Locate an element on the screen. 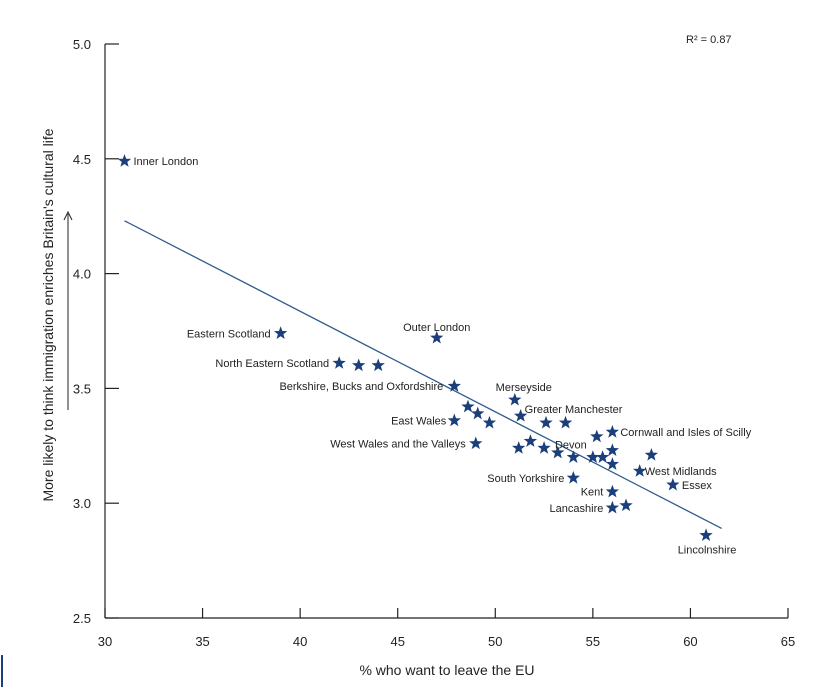  x-tick-label: 55 is located at coordinates (593, 641).